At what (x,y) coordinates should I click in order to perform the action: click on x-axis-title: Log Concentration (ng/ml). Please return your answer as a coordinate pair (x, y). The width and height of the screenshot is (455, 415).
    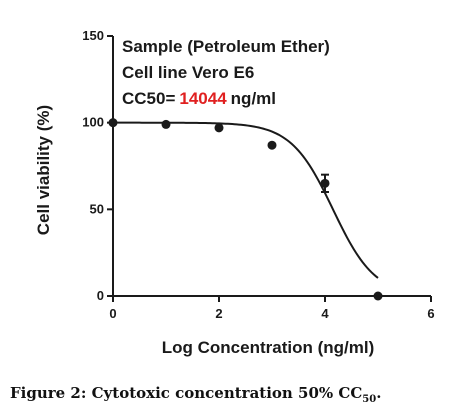
    Looking at the image, I should click on (268, 347).